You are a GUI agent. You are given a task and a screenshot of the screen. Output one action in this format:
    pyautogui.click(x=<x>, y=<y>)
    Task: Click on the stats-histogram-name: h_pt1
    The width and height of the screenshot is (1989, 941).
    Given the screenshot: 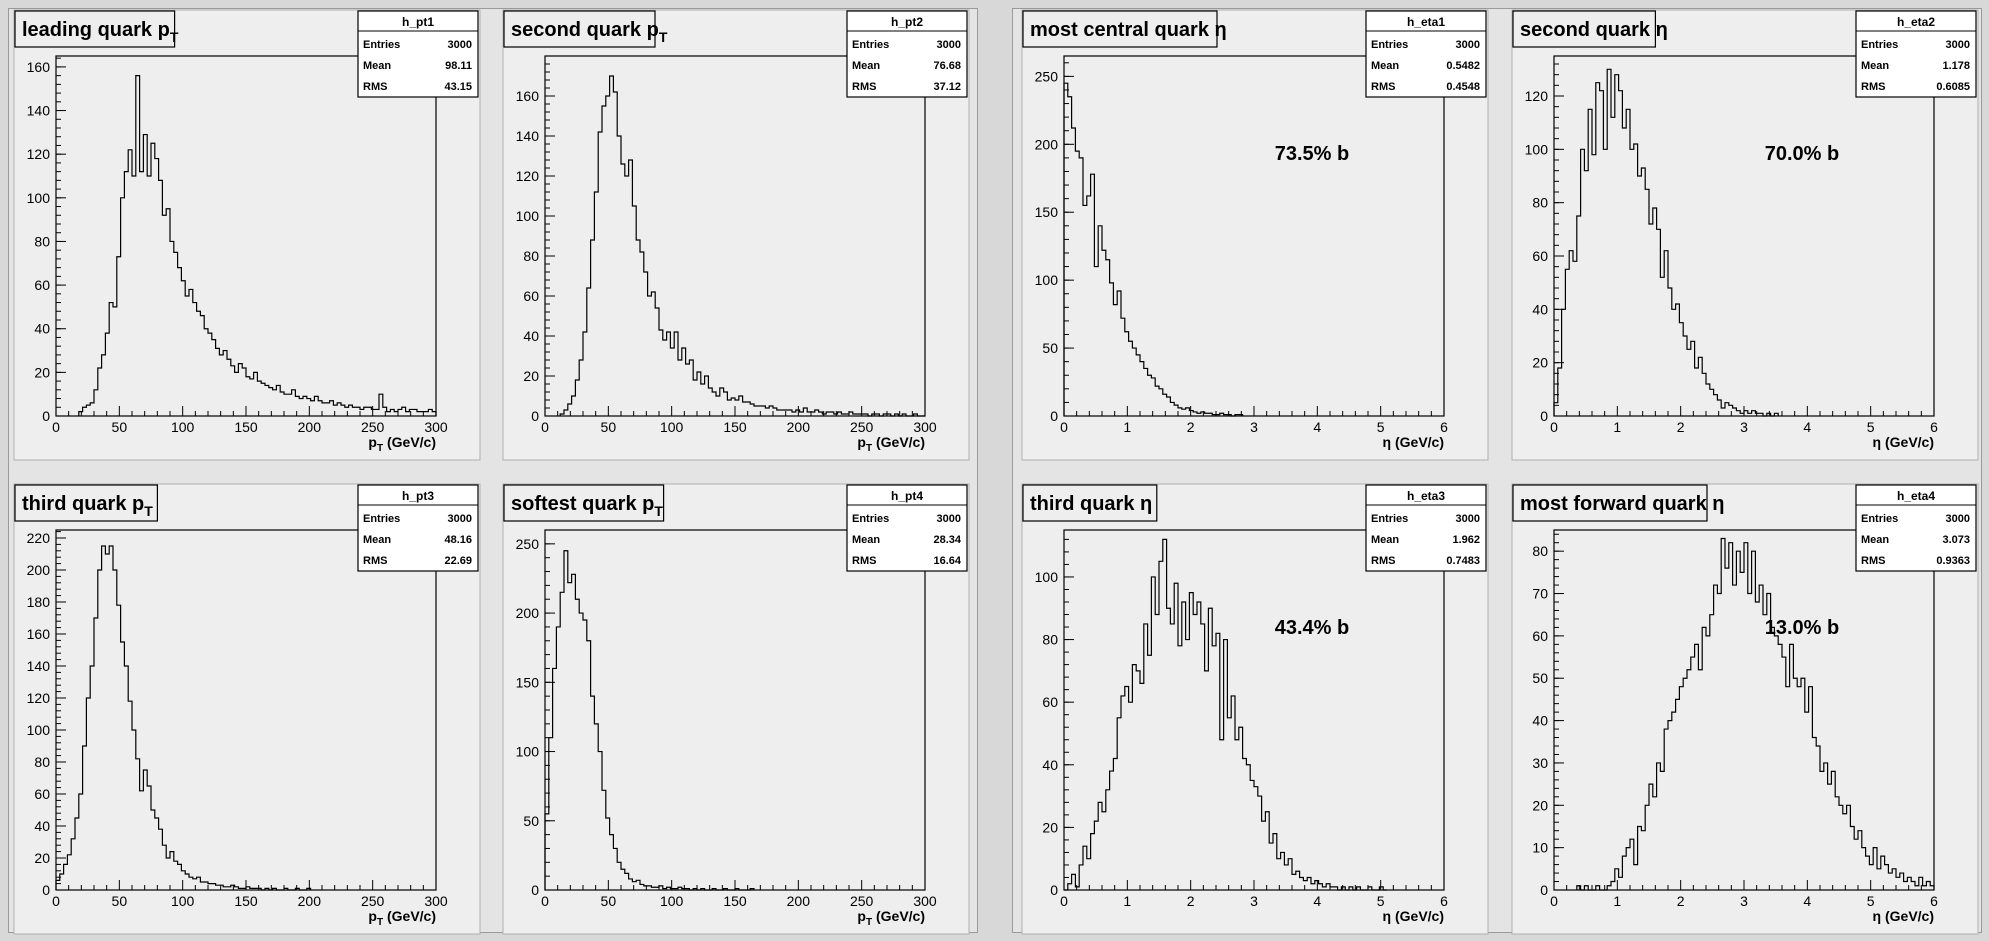 What is the action you would take?
    pyautogui.click(x=418, y=22)
    